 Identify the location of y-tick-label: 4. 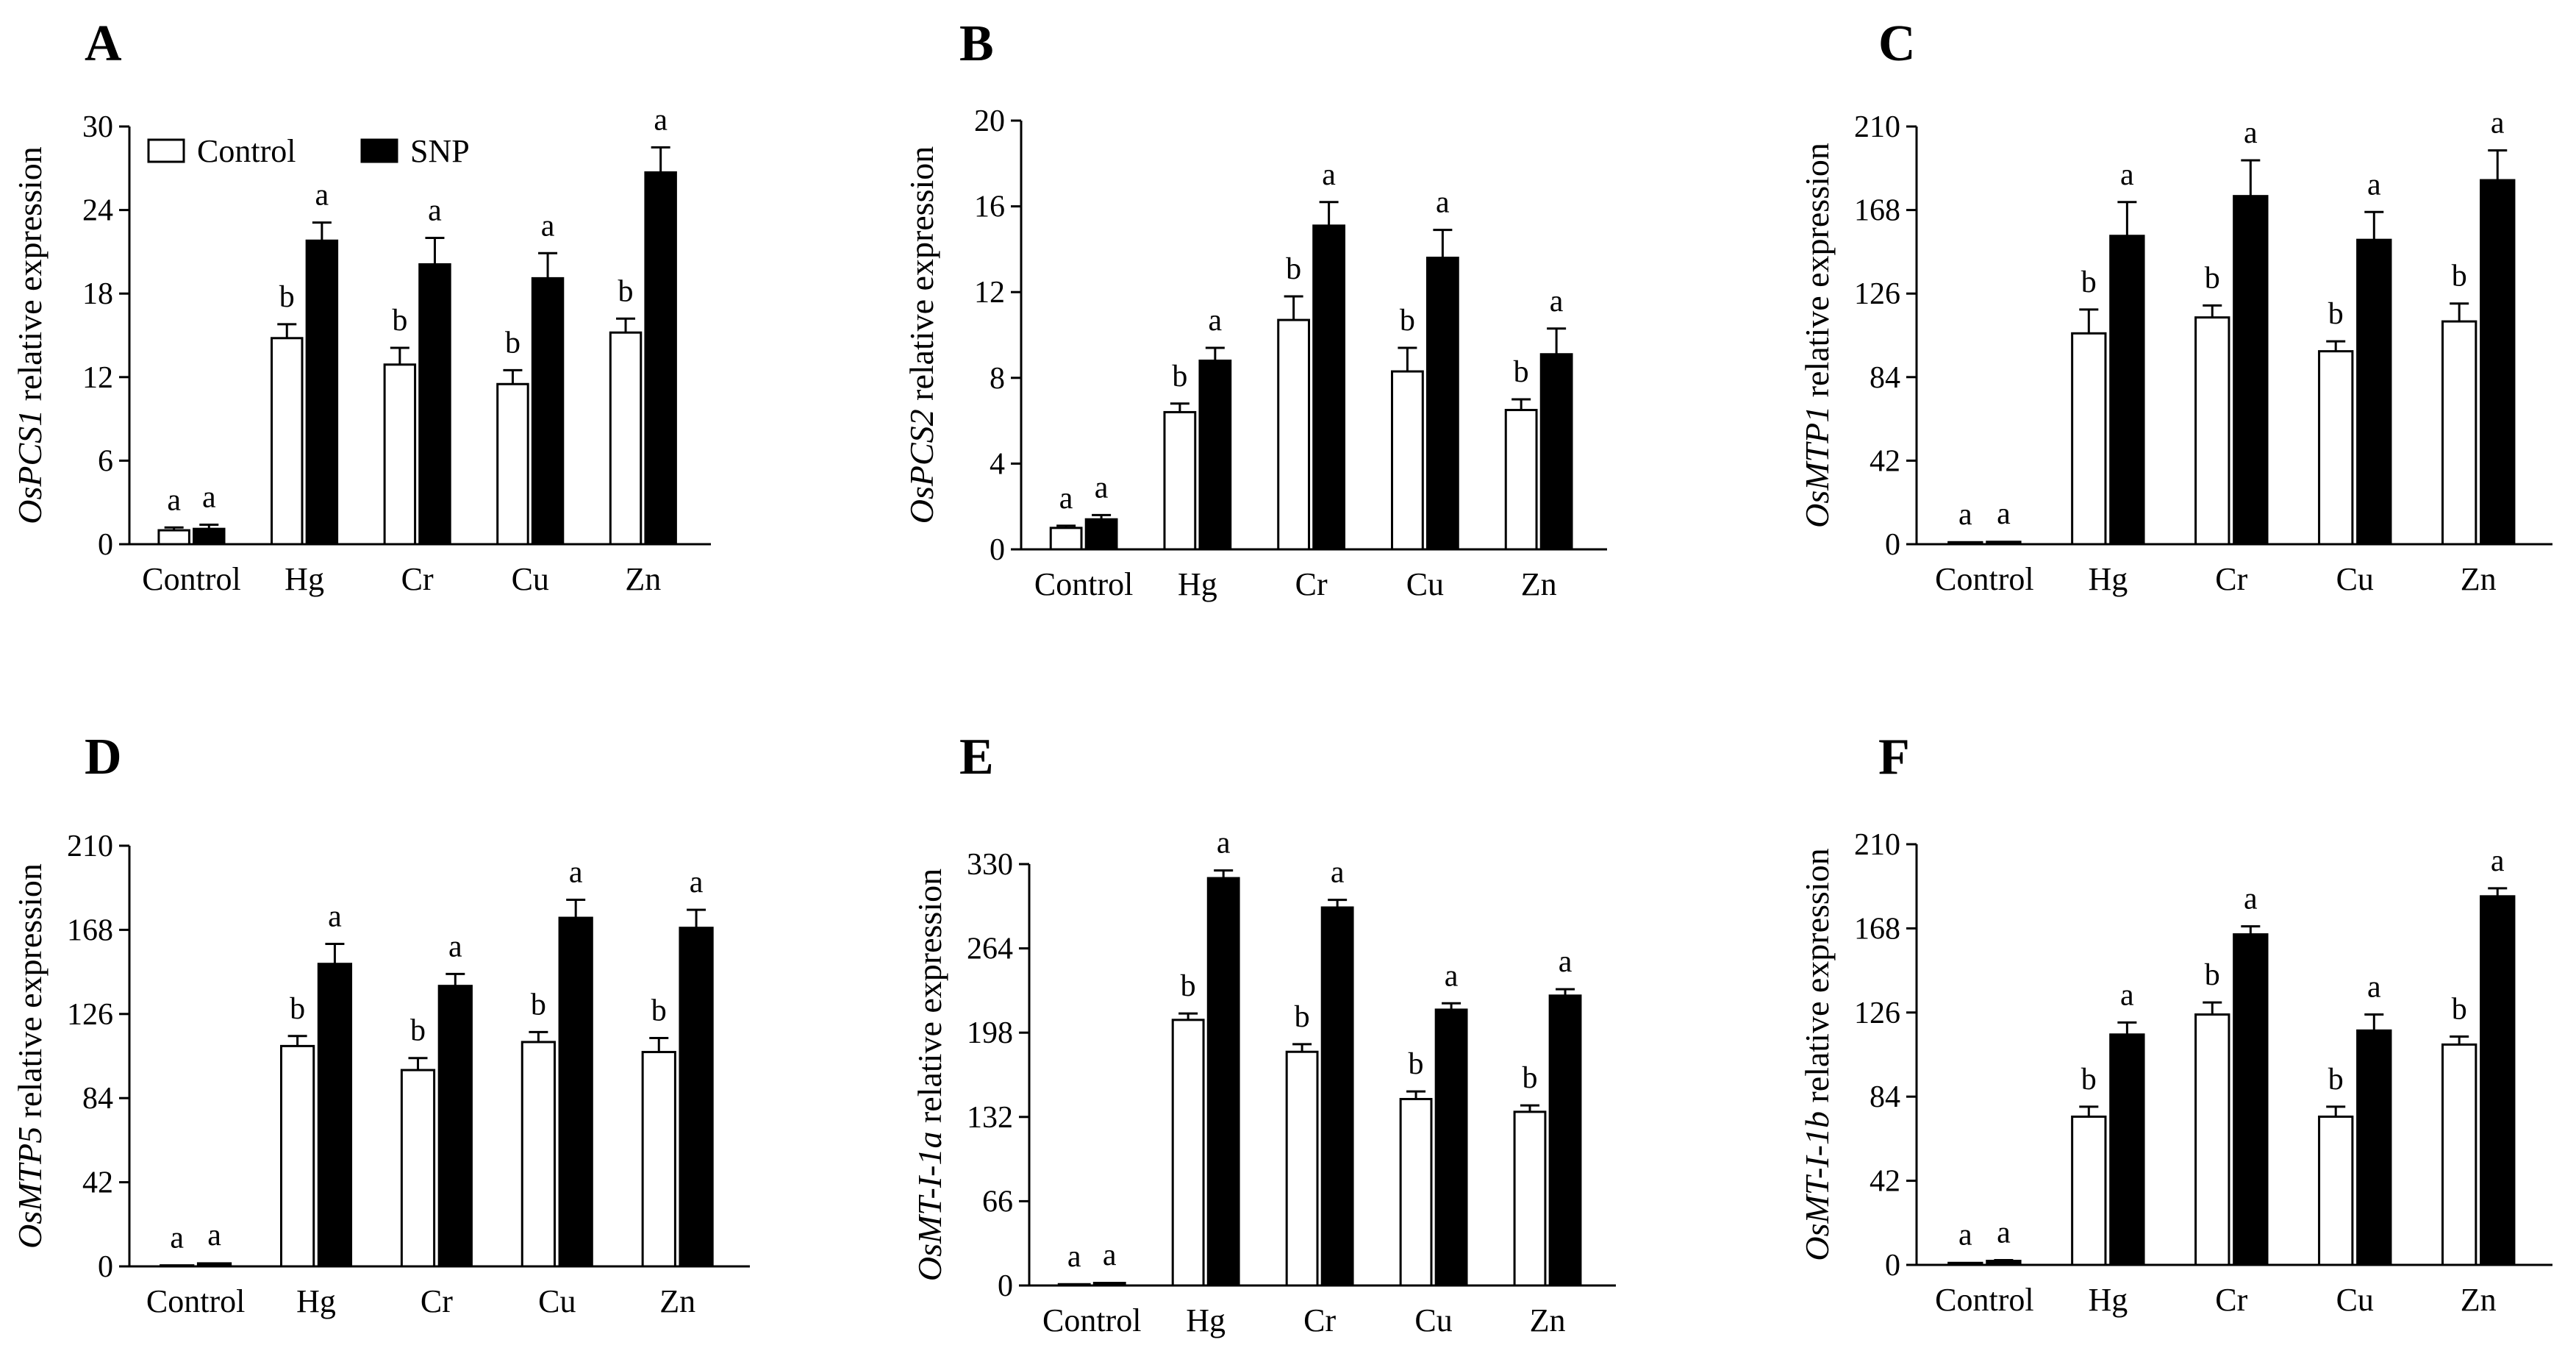
(997, 464).